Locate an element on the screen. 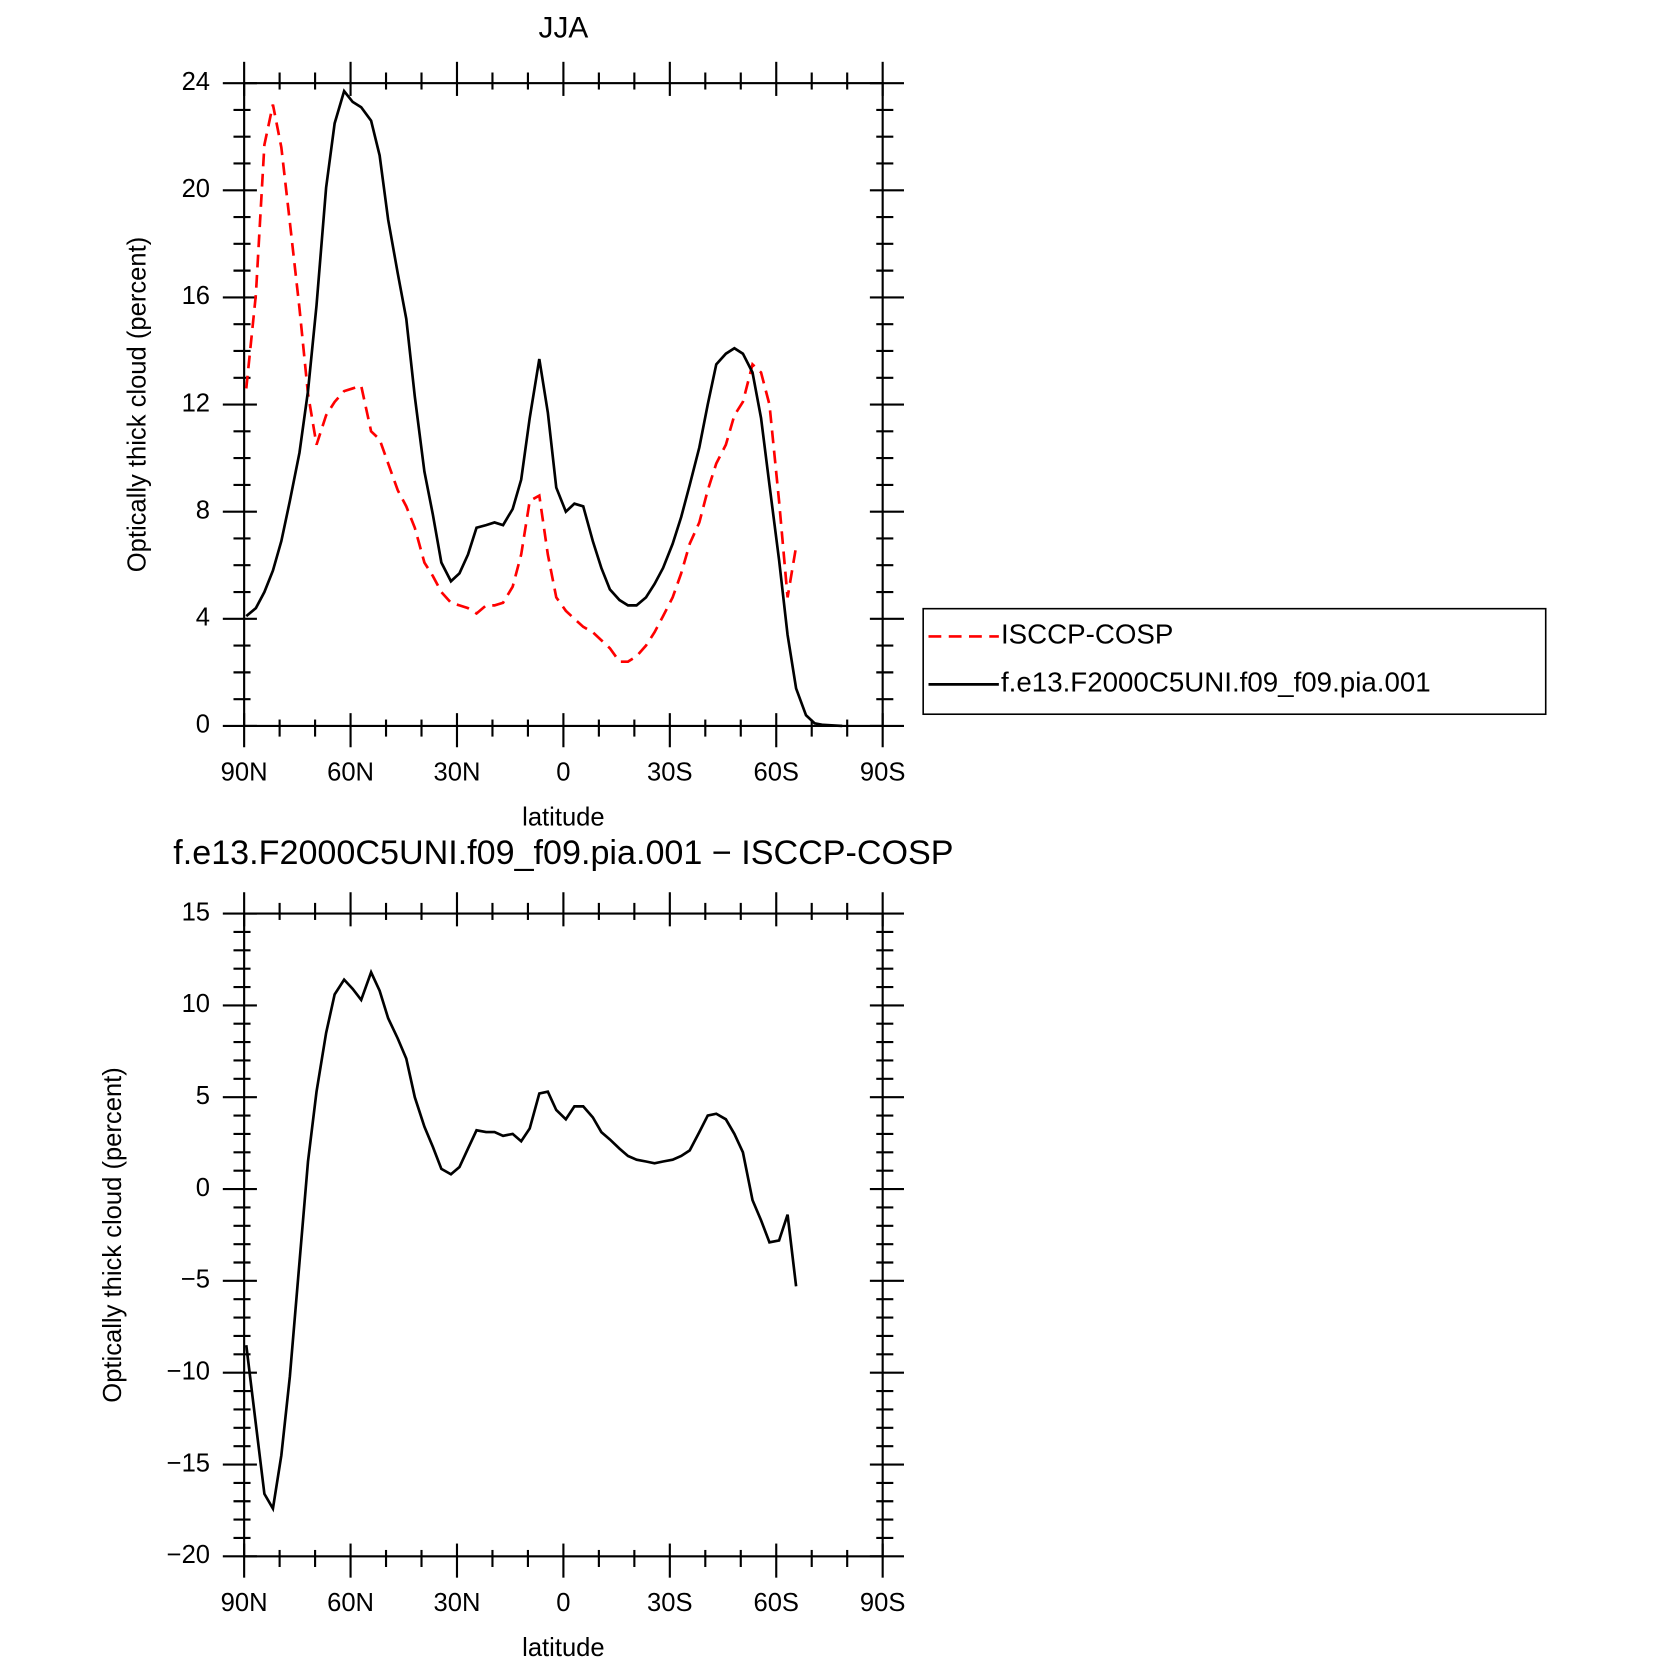  legend-box is located at coordinates (1234, 661).